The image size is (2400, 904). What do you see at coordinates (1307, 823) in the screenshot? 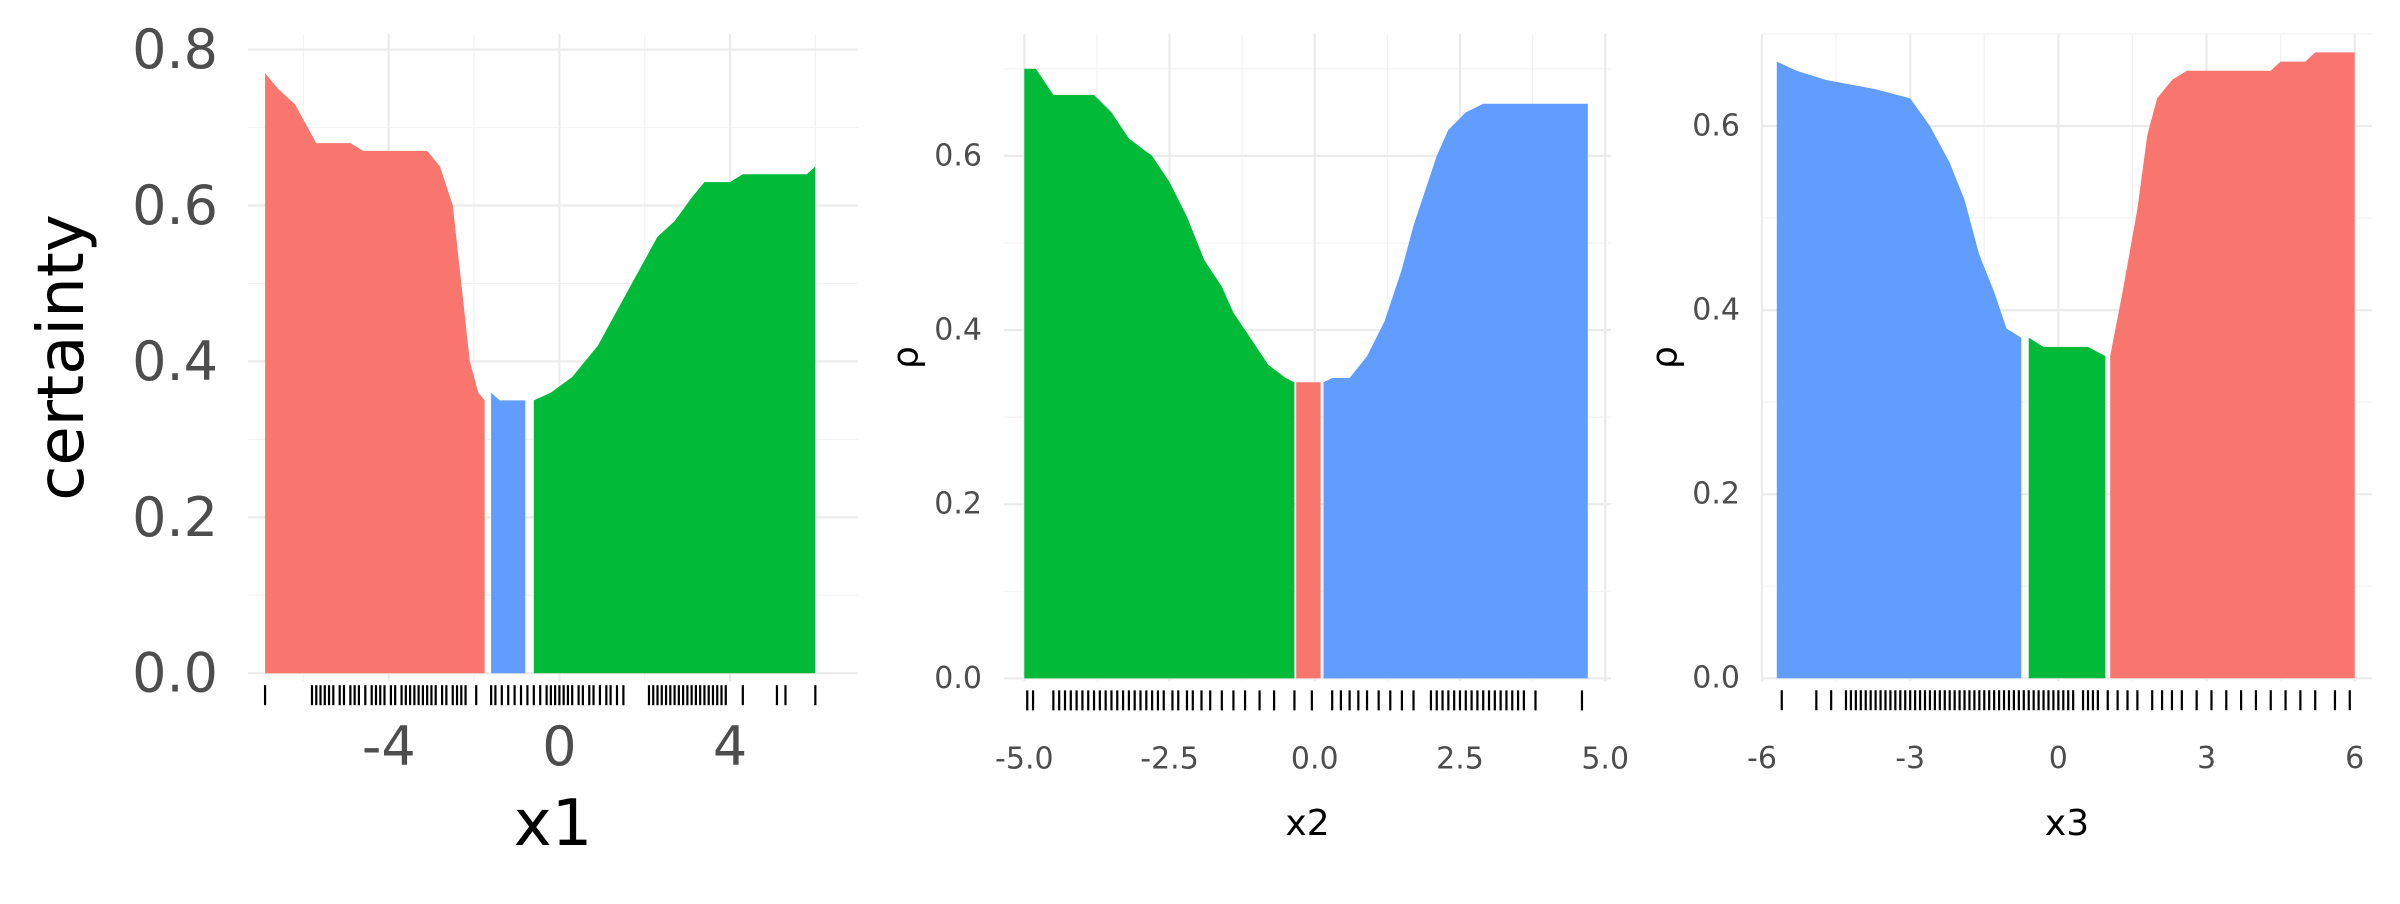
I see `x-axis-title: x2` at bounding box center [1307, 823].